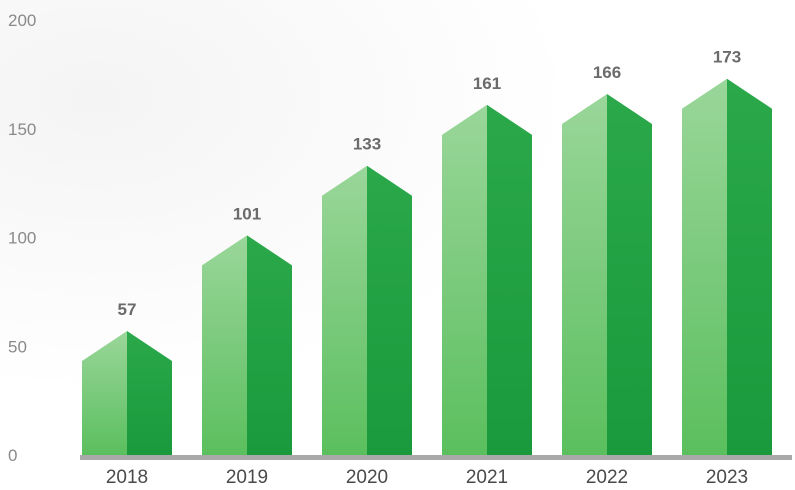 This screenshot has height=490, width=795. I want to click on x-axis-ticks: 2018 2019 2020 2021 2022 2023, so click(427, 477).